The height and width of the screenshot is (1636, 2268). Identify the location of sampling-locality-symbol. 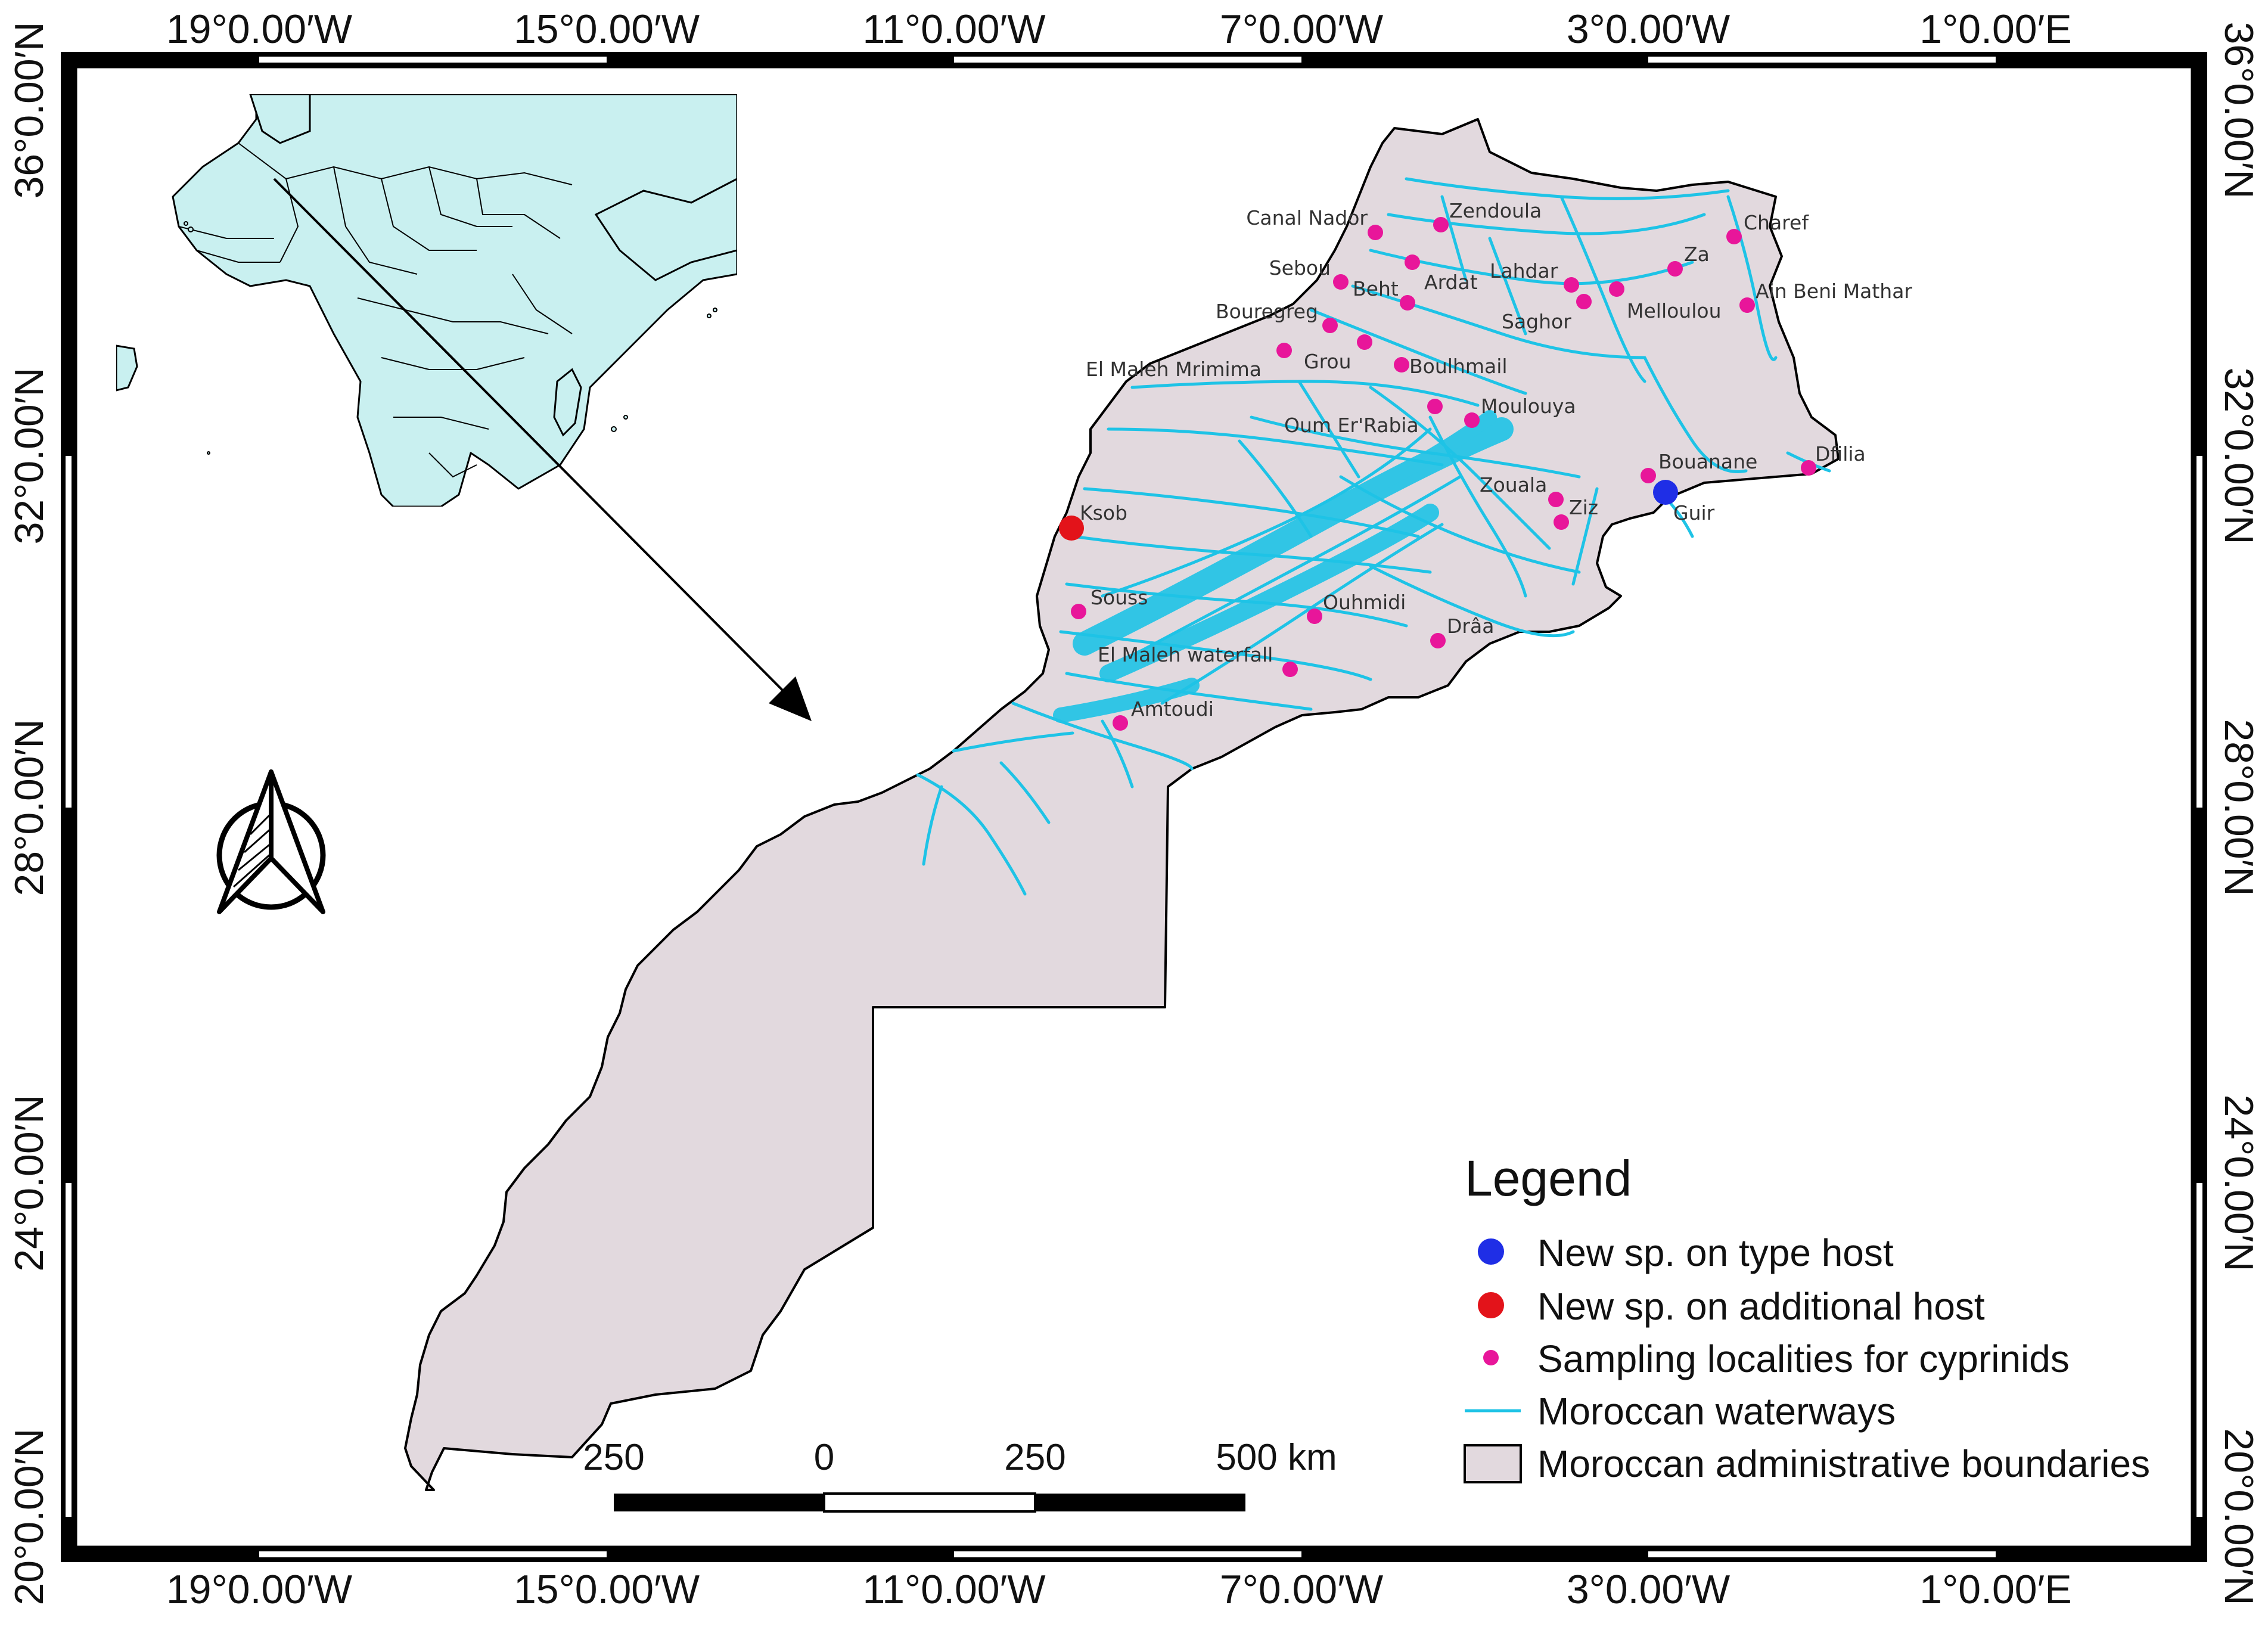
(1491, 1357).